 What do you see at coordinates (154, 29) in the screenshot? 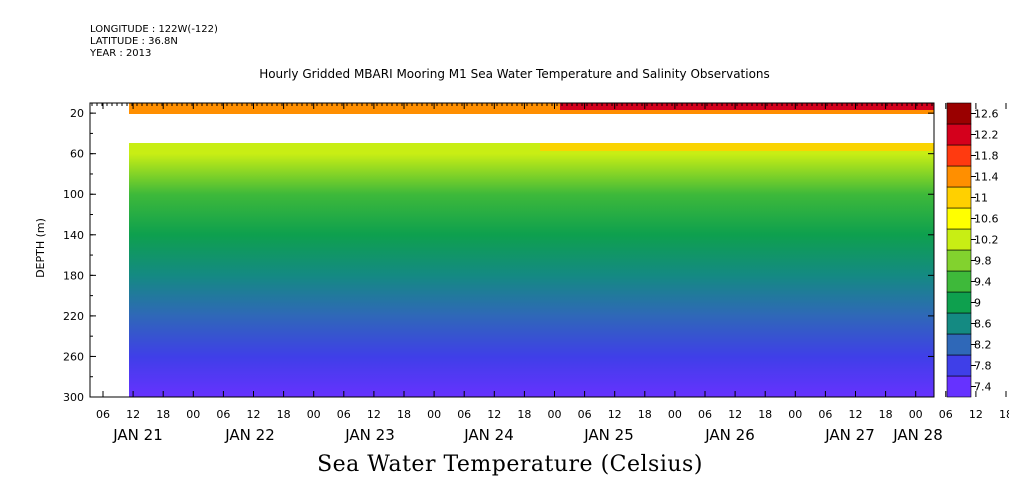
I see `longitude-label: LONGITUDE : 122W(-122)` at bounding box center [154, 29].